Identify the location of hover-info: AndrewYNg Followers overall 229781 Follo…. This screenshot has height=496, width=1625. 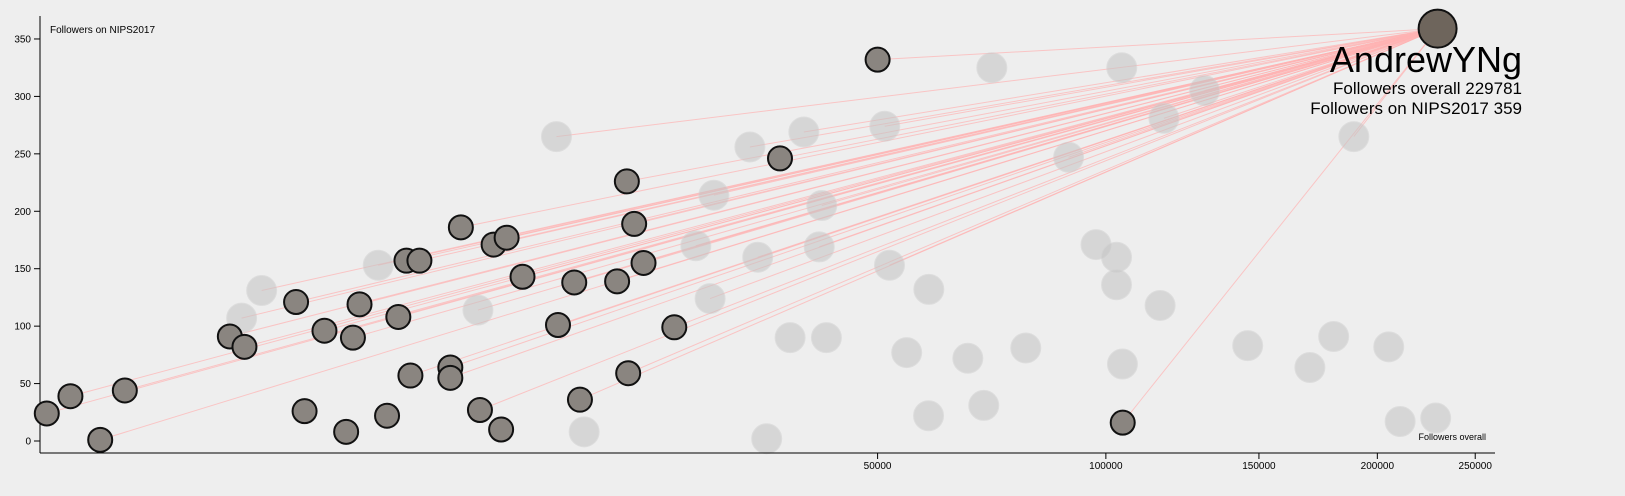
(1416, 78).